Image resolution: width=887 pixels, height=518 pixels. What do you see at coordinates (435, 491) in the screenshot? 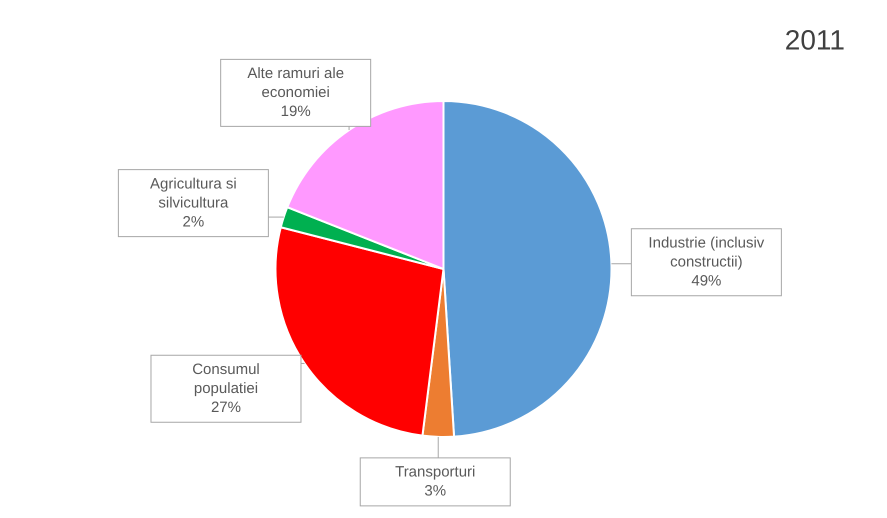
I see `data-label: 3%` at bounding box center [435, 491].